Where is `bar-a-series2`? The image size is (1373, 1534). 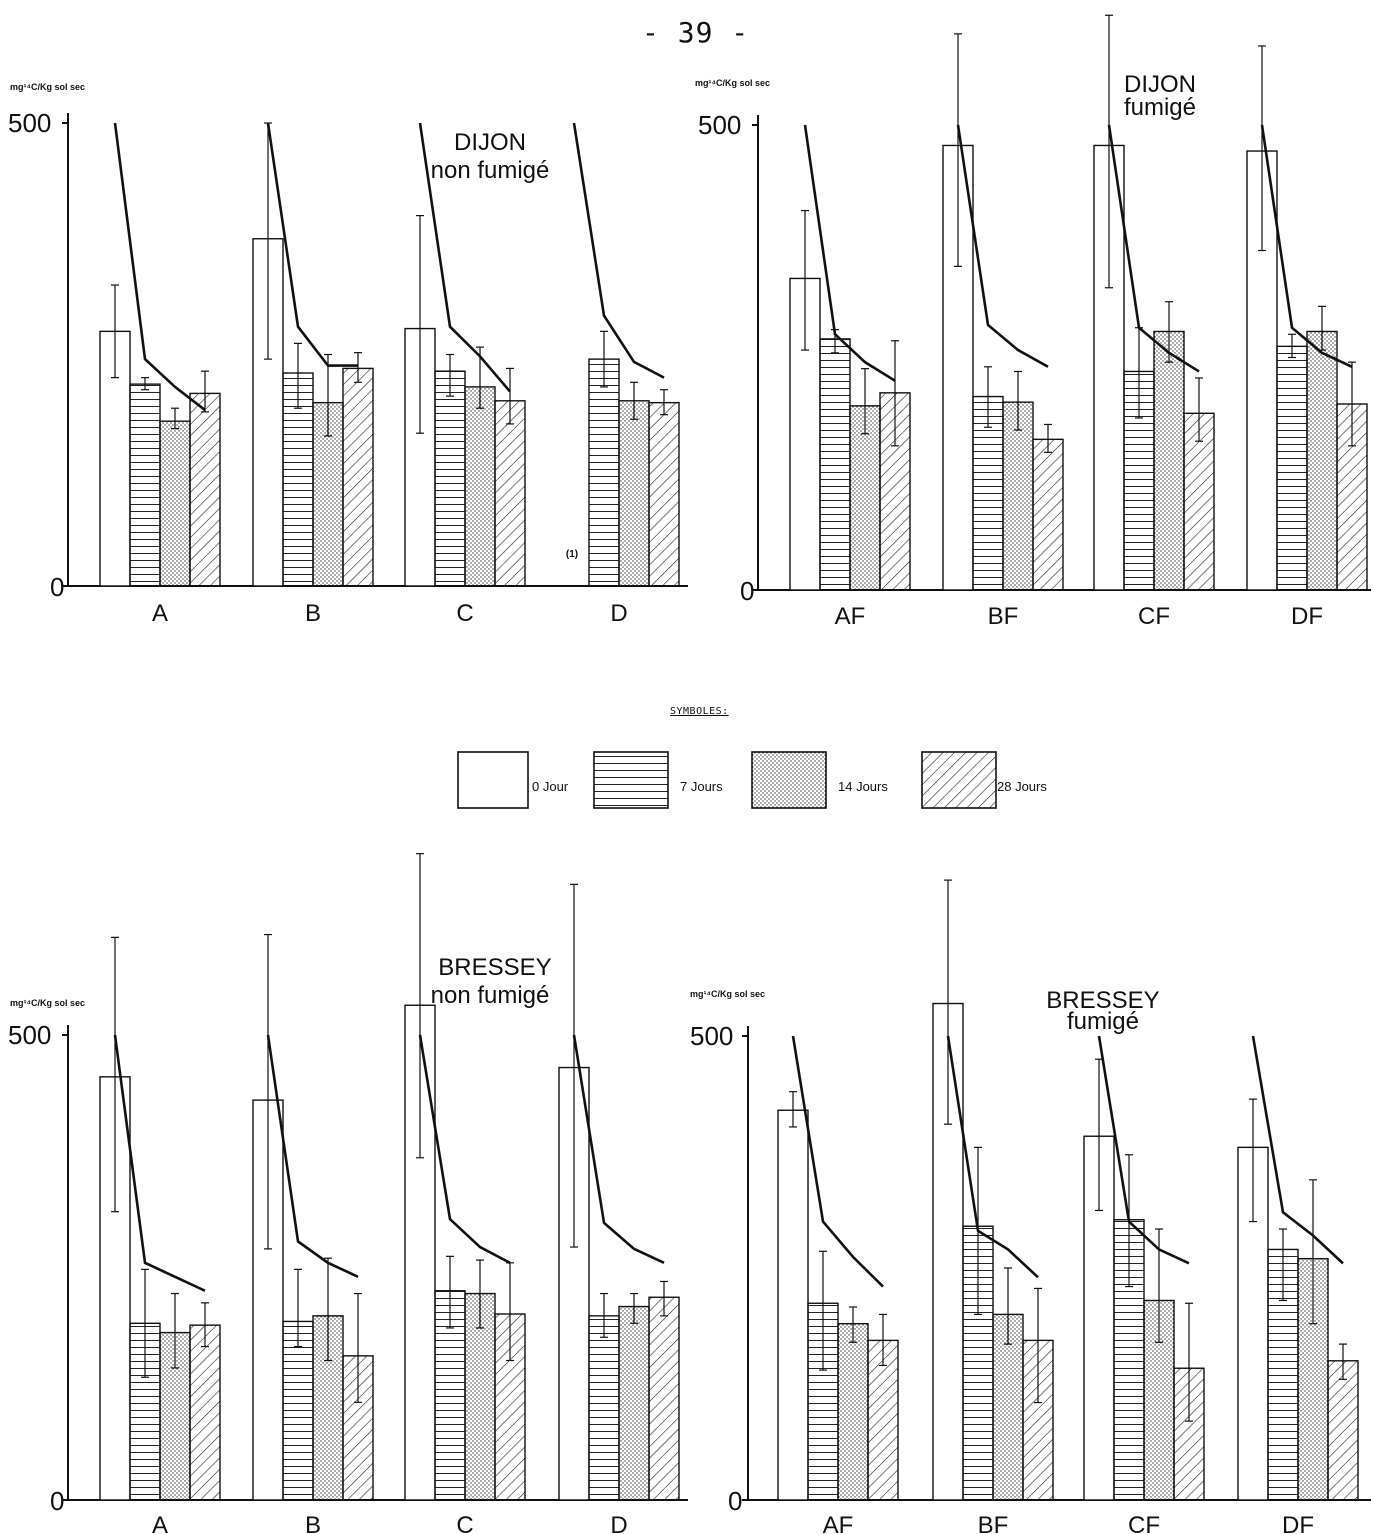
bar-a-series2 is located at coordinates (175, 503).